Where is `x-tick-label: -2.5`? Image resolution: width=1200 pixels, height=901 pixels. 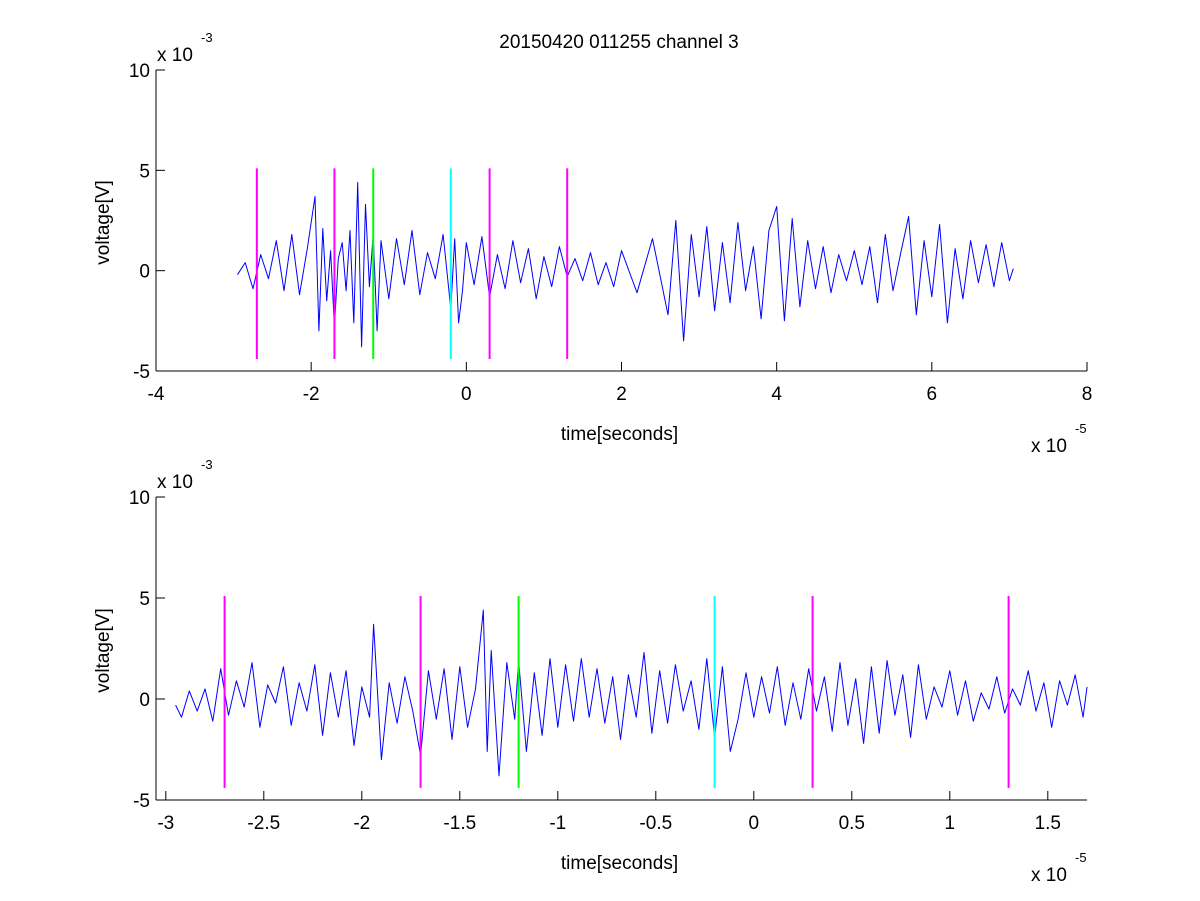
x-tick-label: -2.5 is located at coordinates (263, 823).